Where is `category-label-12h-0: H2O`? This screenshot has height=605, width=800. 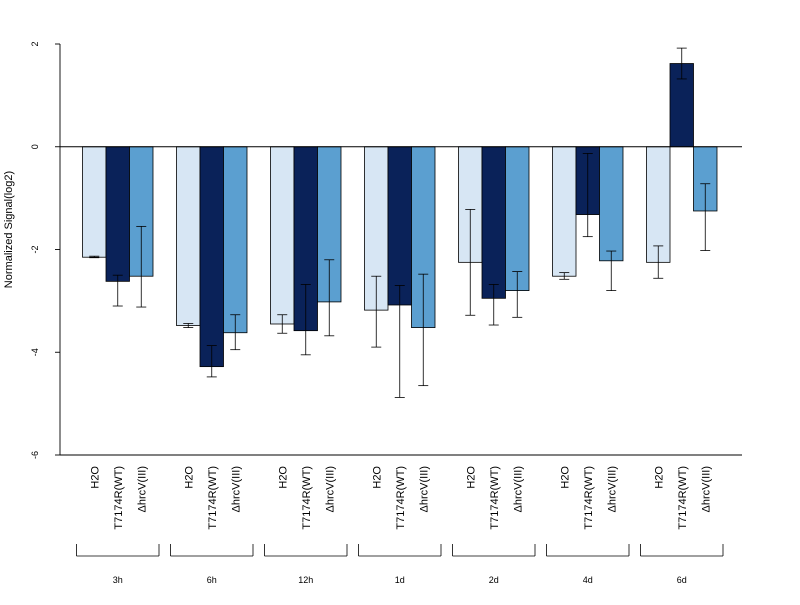
category-label-12h-0: H2O is located at coordinates (283, 477).